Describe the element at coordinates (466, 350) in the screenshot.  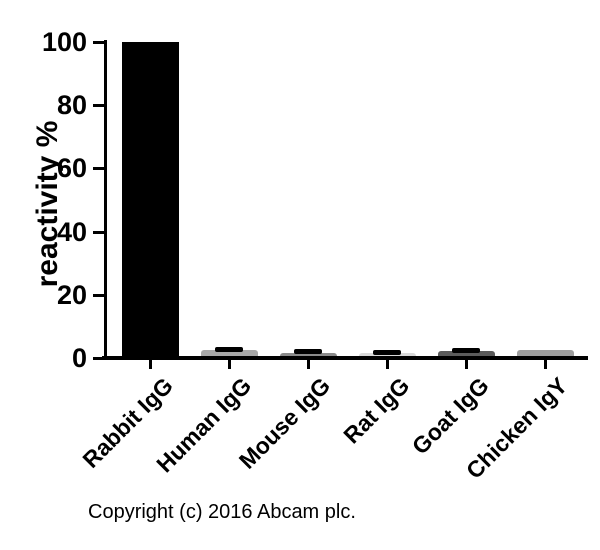
I see `error-cap-goat-igg` at that location.